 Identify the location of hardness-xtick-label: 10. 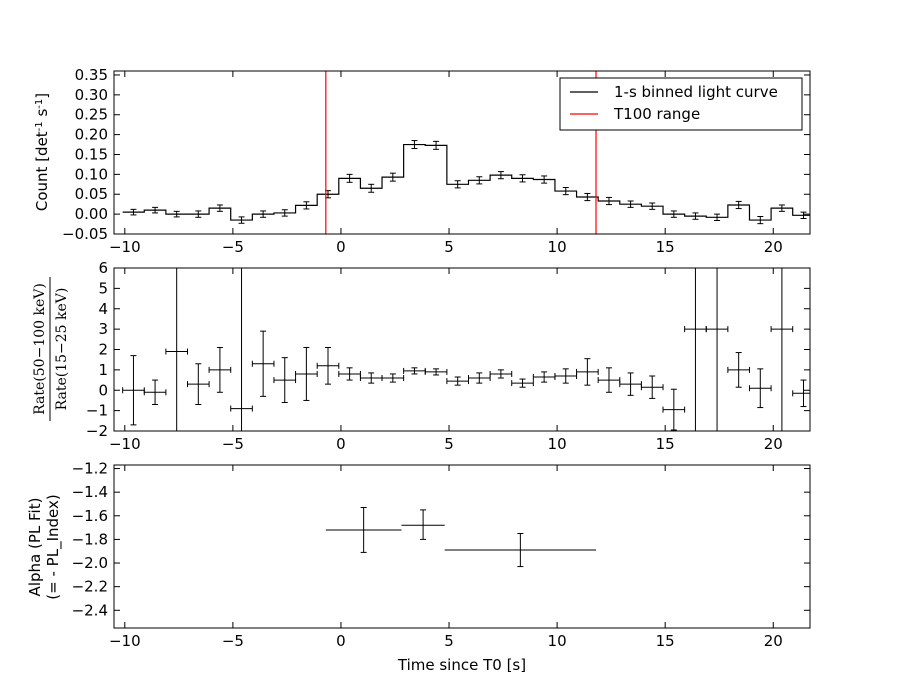
(557, 444).